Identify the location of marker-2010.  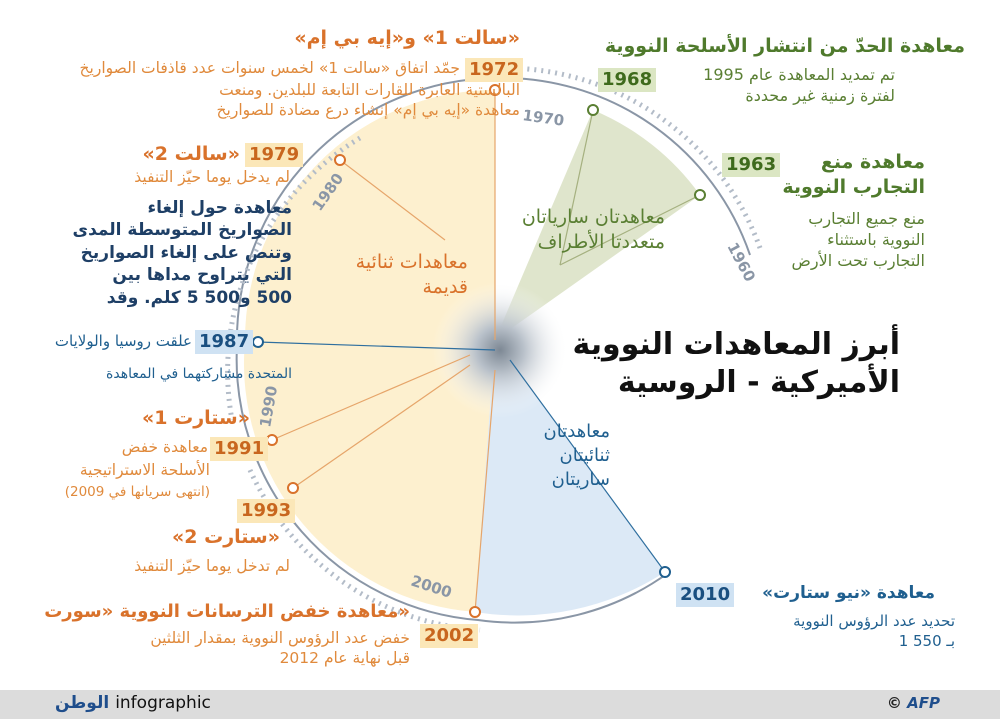
(665, 572).